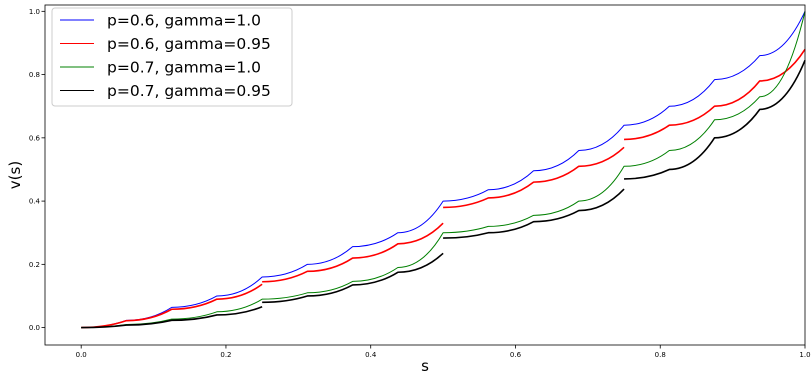 The width and height of the screenshot is (812, 375). What do you see at coordinates (34, 265) in the screenshot?
I see `y-tick-label: 0.2` at bounding box center [34, 265].